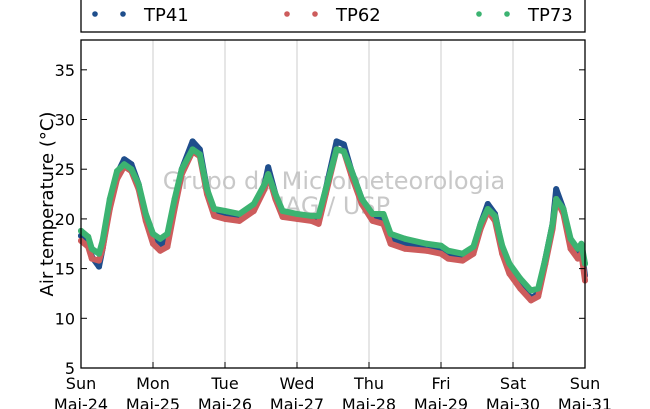 The image size is (650, 409). What do you see at coordinates (297, 383) in the screenshot?
I see `x-tick-label-day-3: Wed` at bounding box center [297, 383].